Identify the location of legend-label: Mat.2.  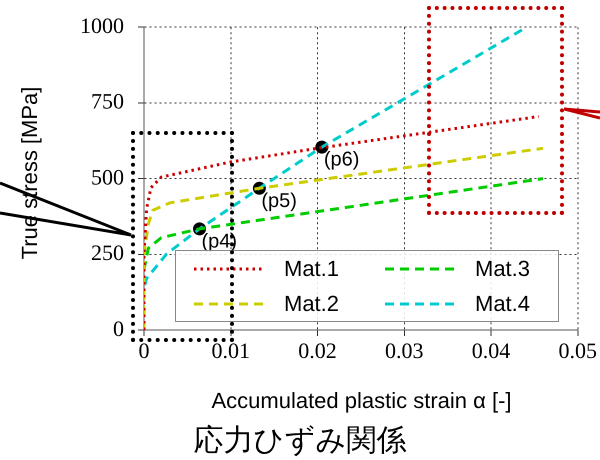
(312, 303).